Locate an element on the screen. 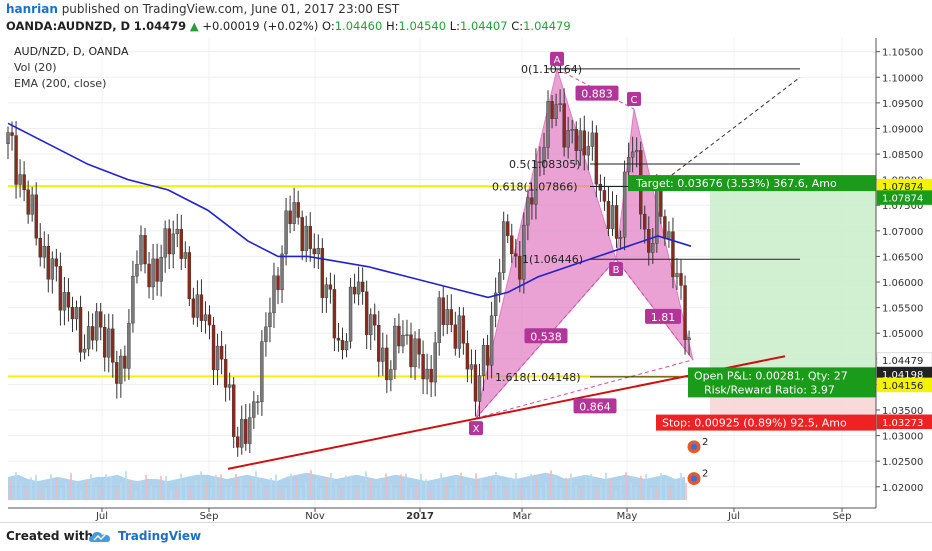 The height and width of the screenshot is (551, 932). symbol-label: OANDA:AUDNZD, D is located at coordinates (68, 26).